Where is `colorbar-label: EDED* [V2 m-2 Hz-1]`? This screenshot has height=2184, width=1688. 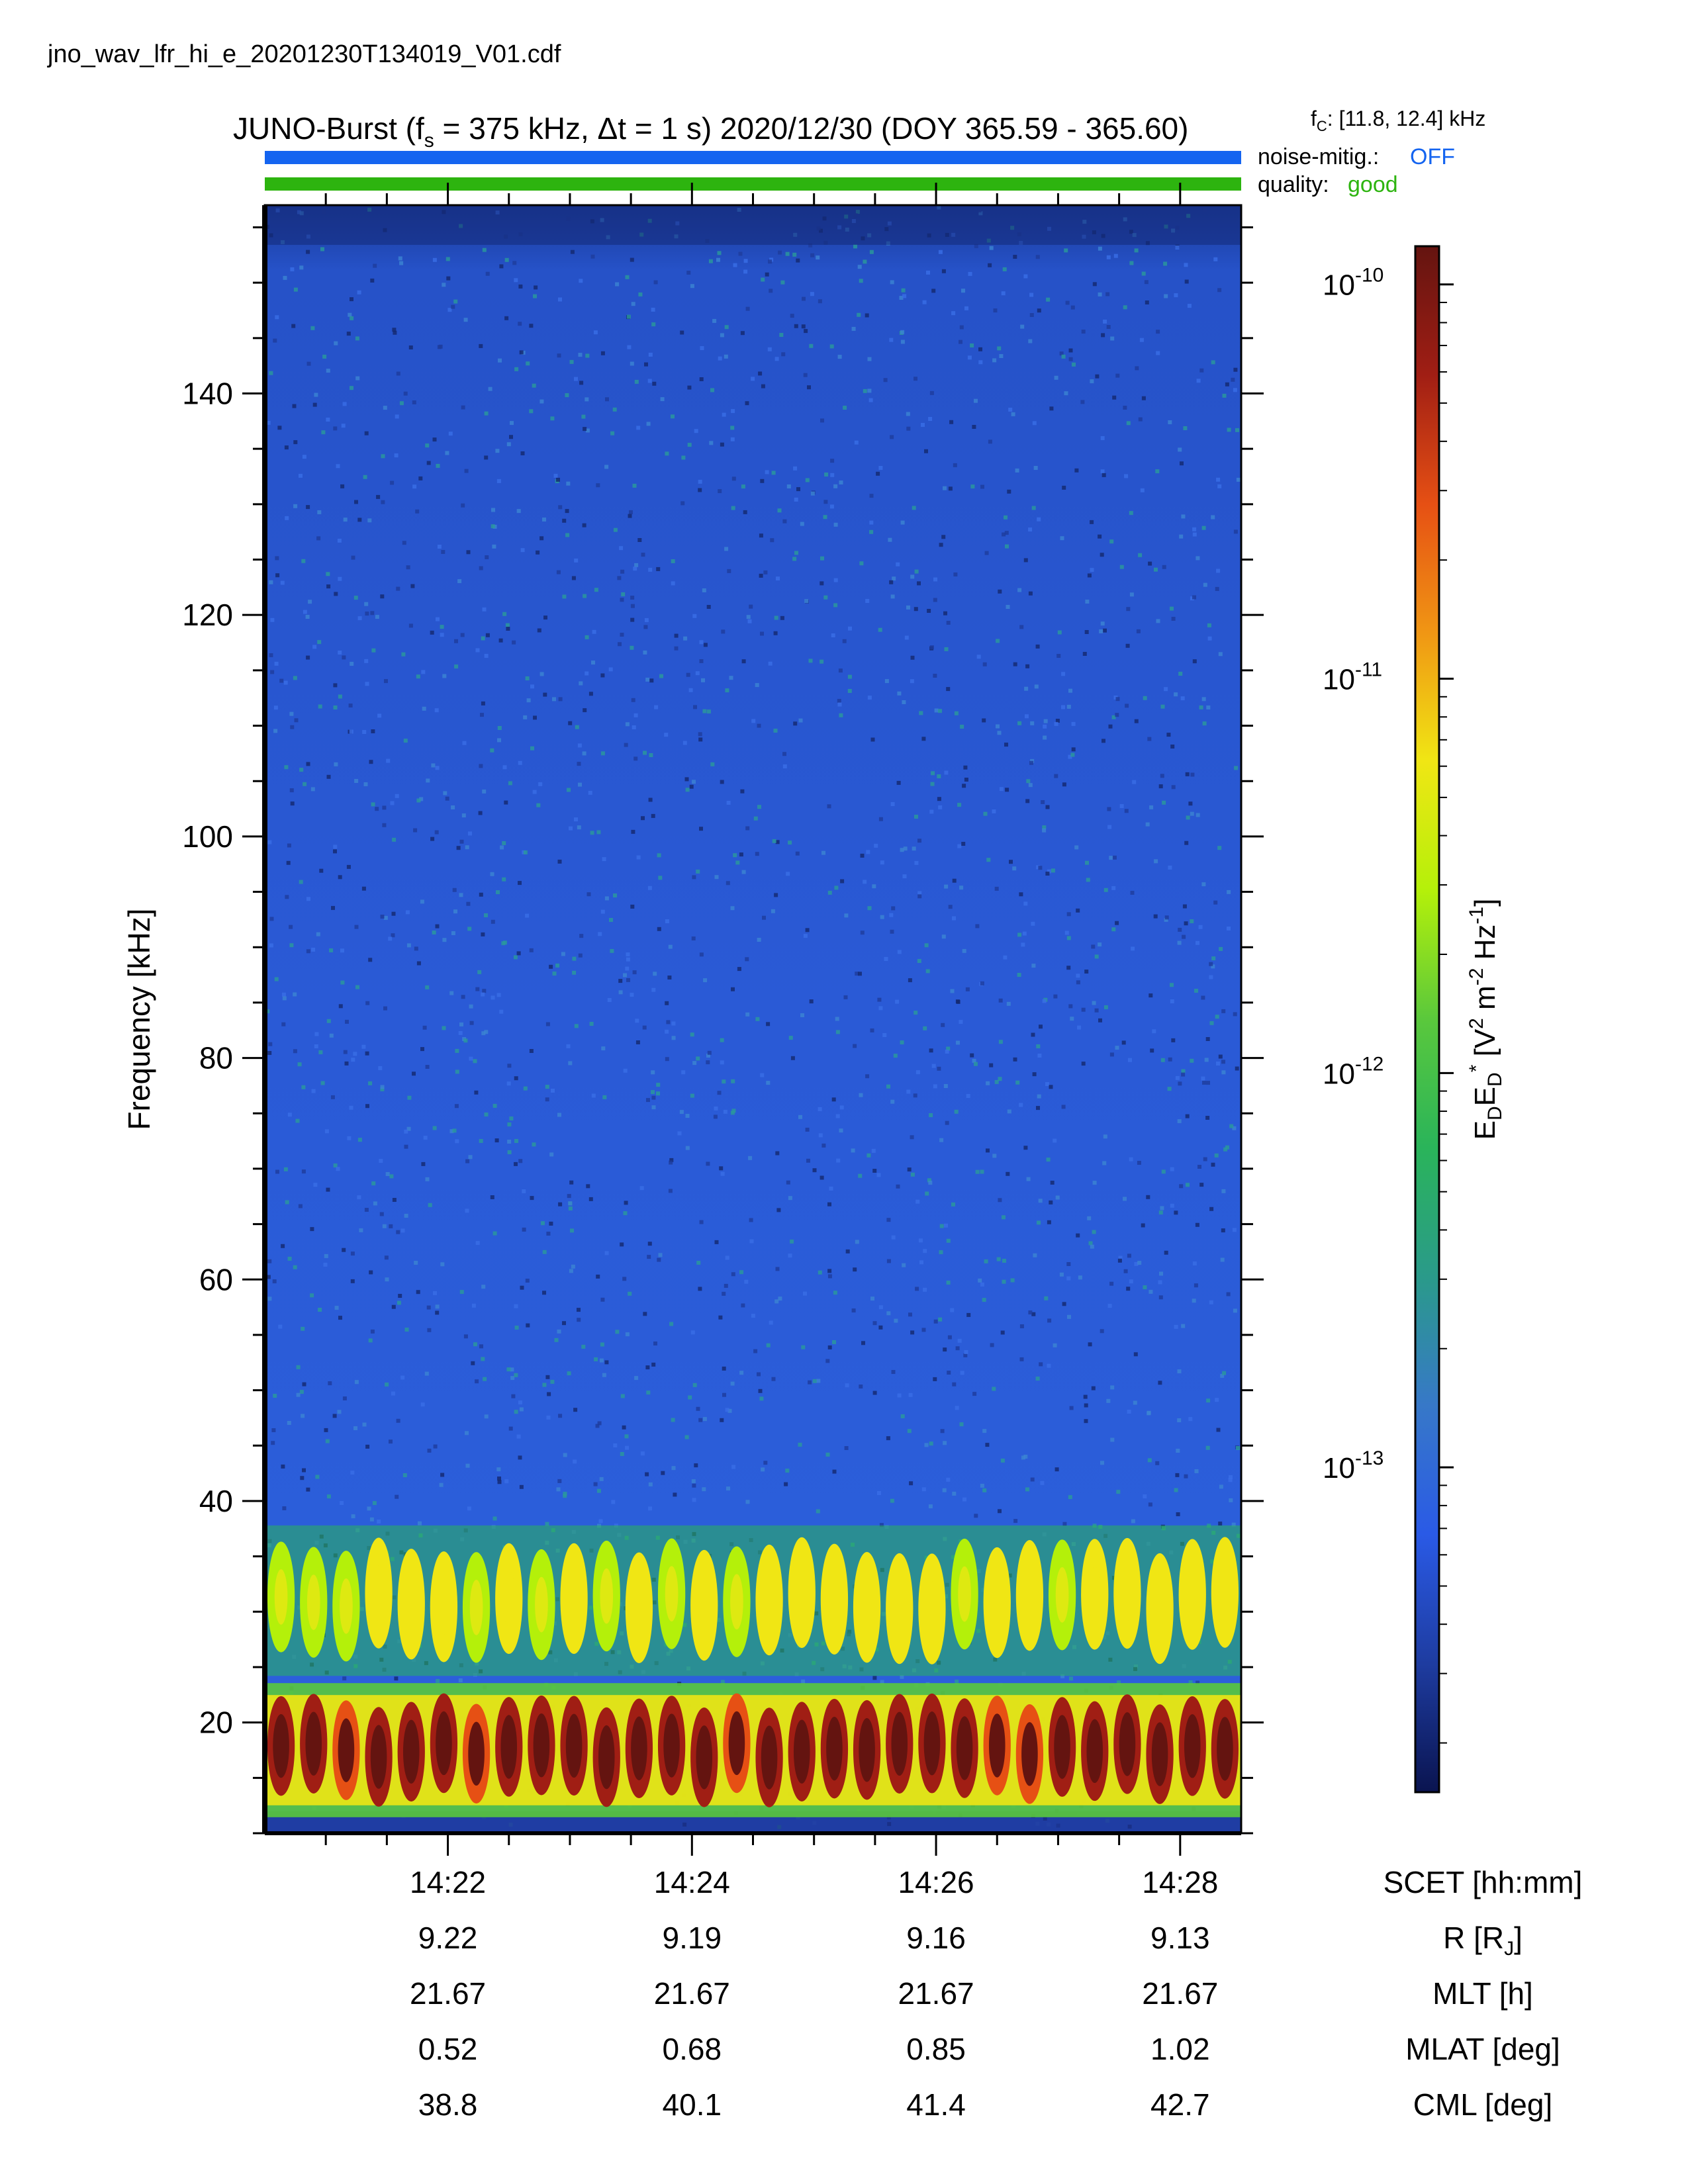 colorbar-label: EDED* [V2 m-2 Hz-1] is located at coordinates (1486, 1020).